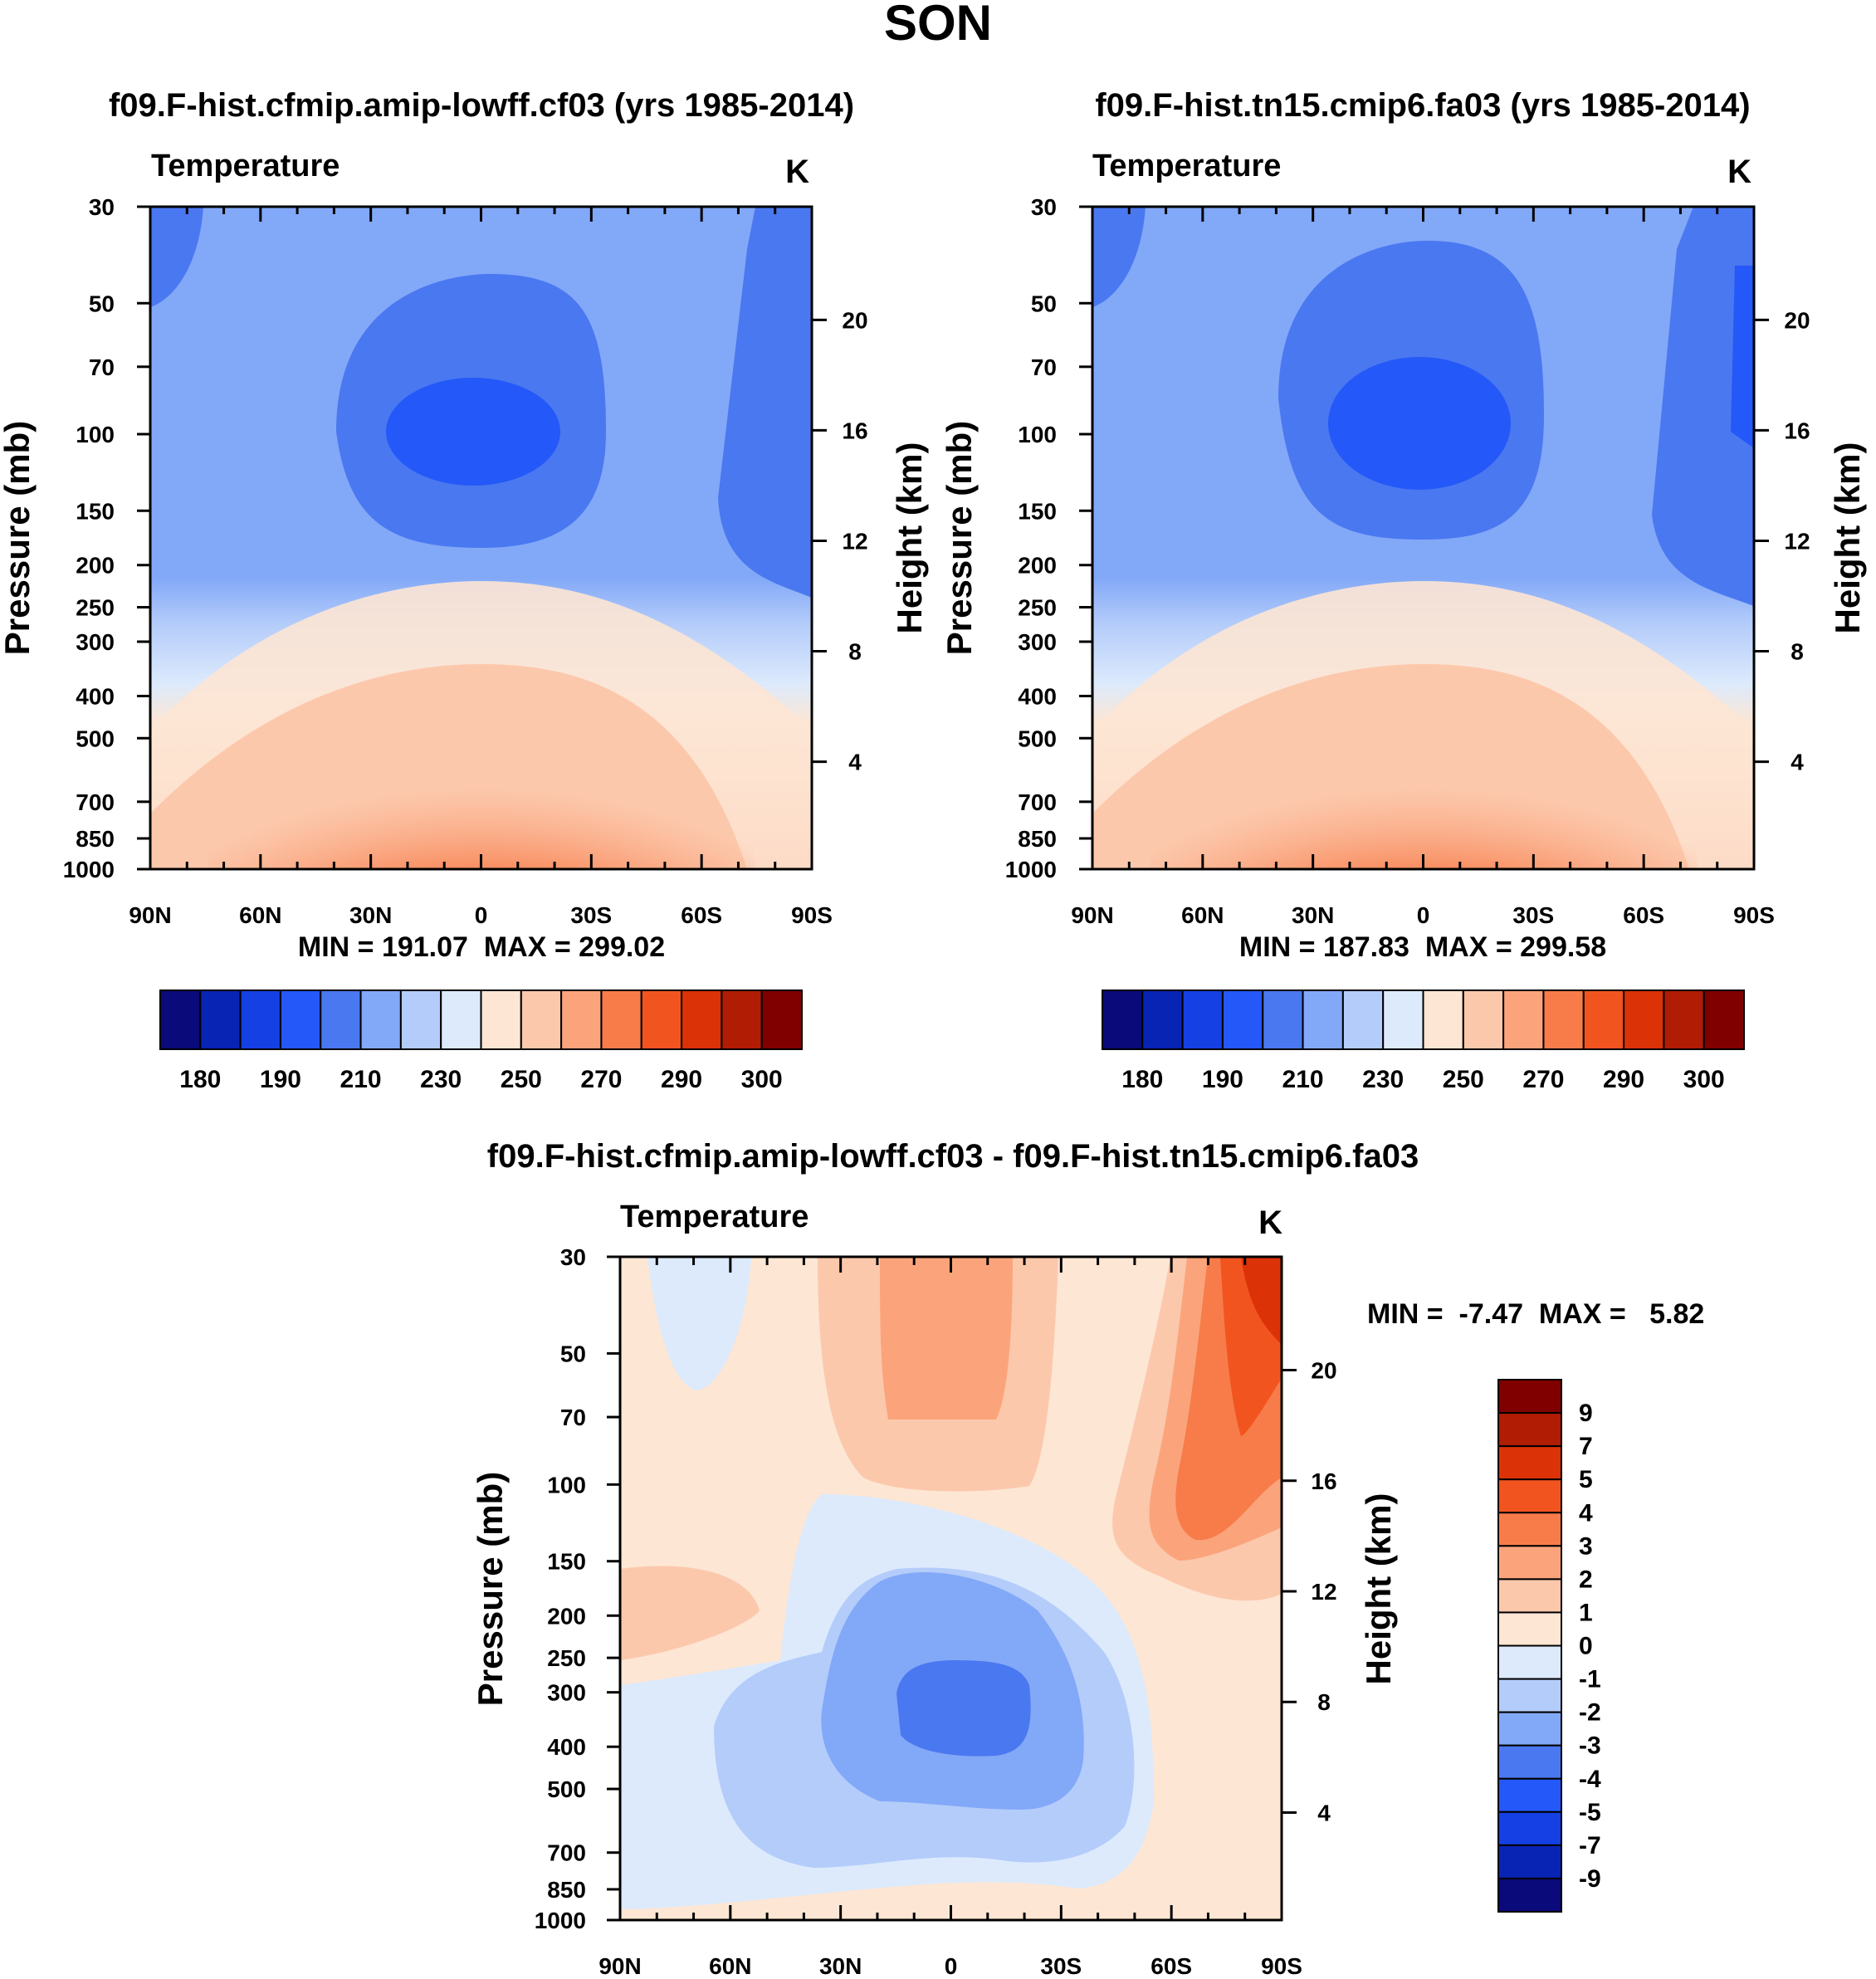  What do you see at coordinates (690, 1613) in the screenshot?
I see `diff-north-upper-trop-positive` at bounding box center [690, 1613].